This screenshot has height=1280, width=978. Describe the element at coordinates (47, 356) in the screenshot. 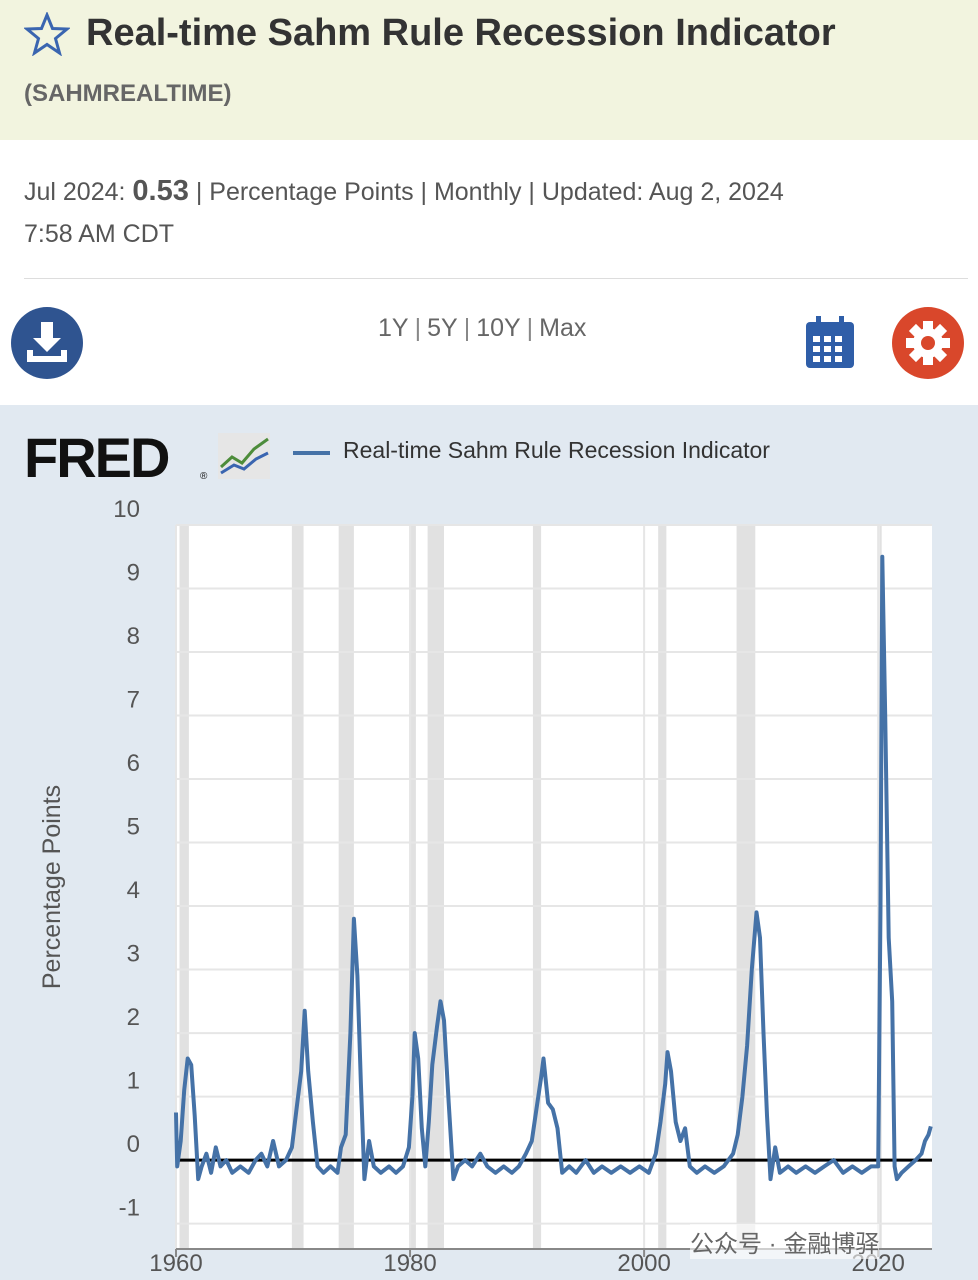

I see `download-tray` at that location.